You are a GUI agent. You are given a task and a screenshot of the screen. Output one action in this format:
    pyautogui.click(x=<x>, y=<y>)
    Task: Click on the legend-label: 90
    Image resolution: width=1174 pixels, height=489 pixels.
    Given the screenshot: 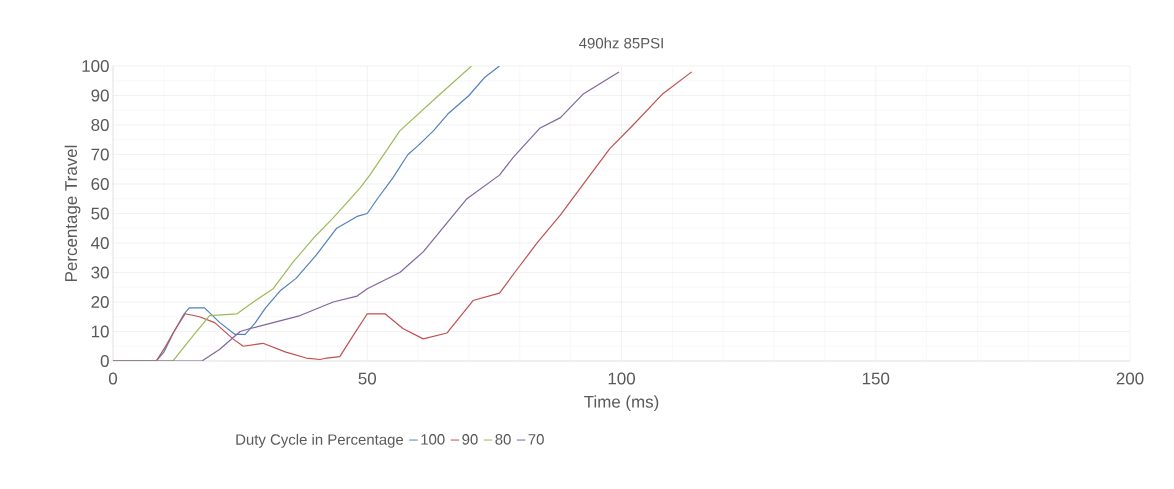 What is the action you would take?
    pyautogui.click(x=470, y=439)
    